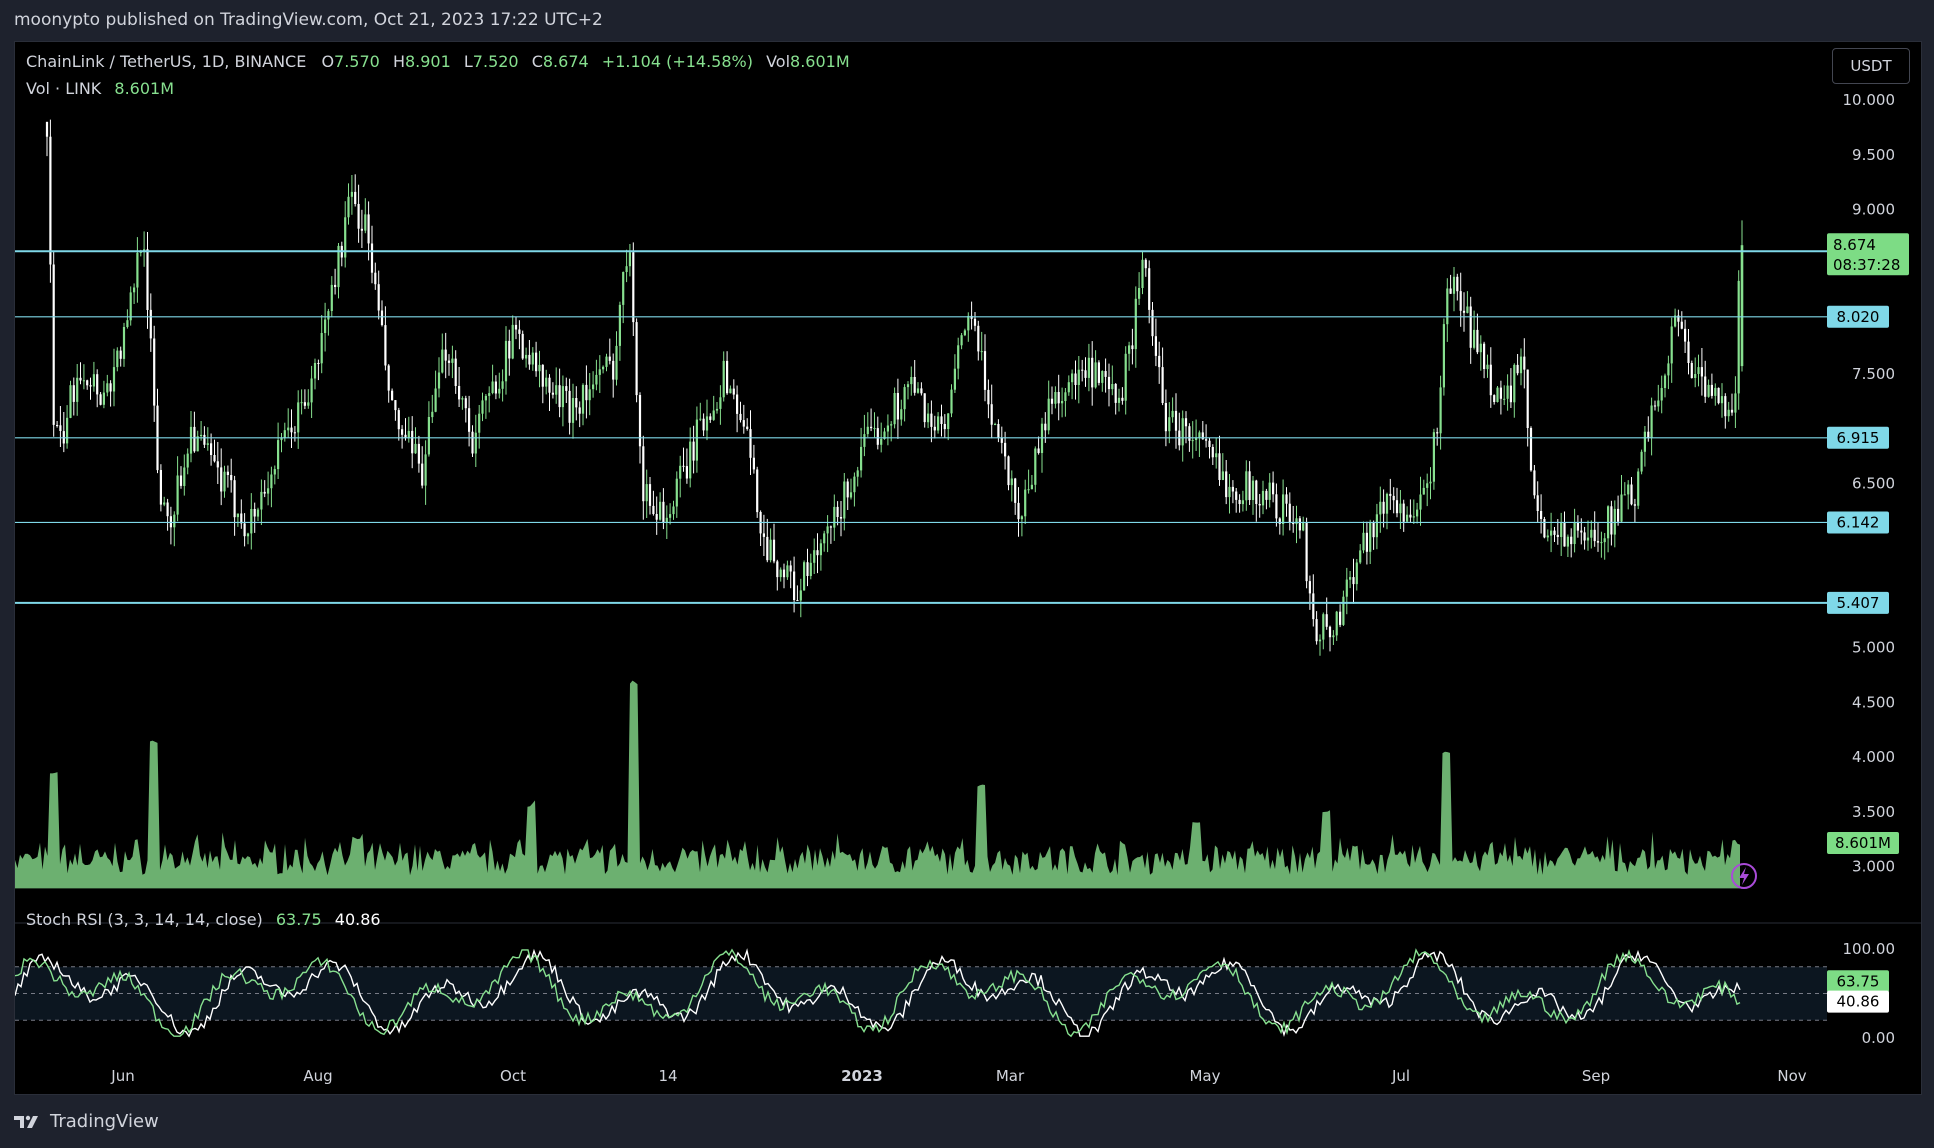 The image size is (1934, 1148). I want to click on stoch-legend-label: Stoch RSI (3, 3, 14, 14, close), so click(144, 919).